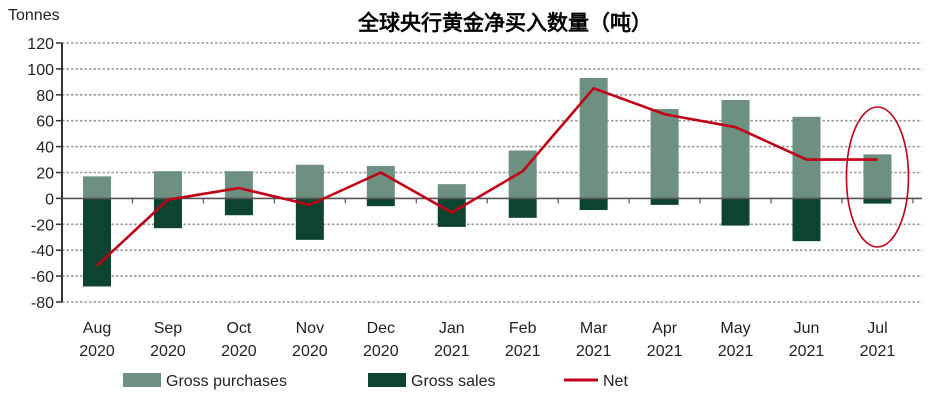 The height and width of the screenshot is (400, 932). I want to click on y-axis-label: Tonnes, so click(34, 15).